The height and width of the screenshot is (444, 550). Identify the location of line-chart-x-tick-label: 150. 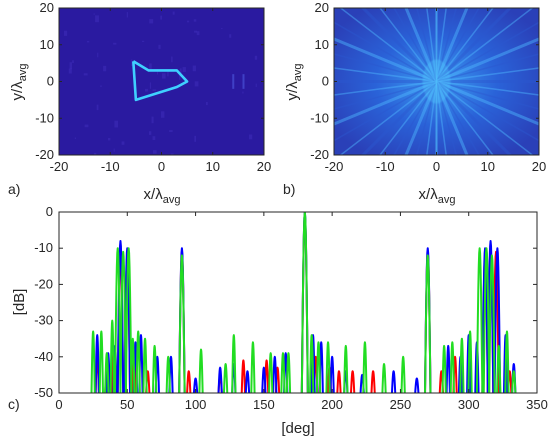
(264, 404).